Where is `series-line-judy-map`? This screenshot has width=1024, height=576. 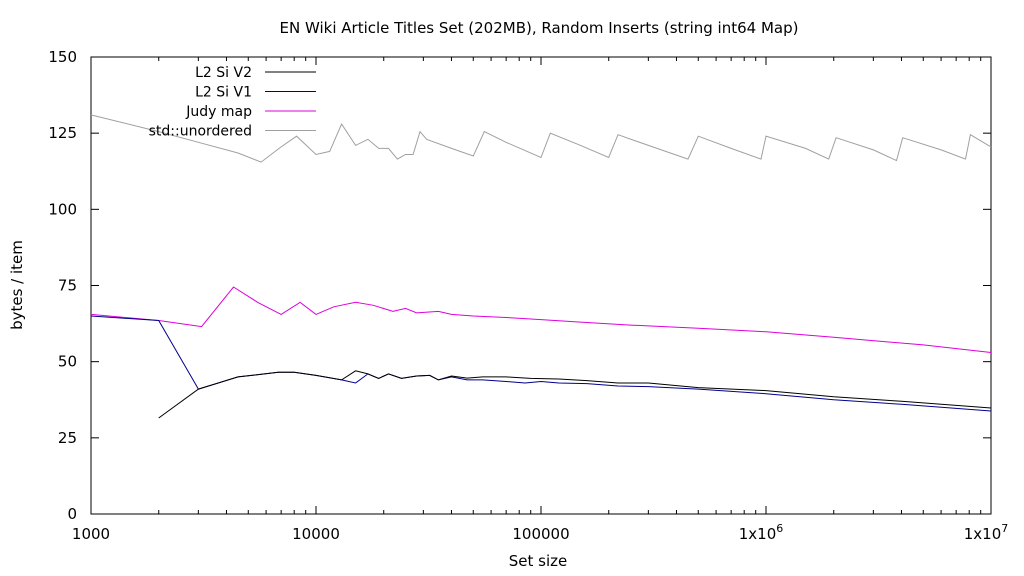 series-line-judy-map is located at coordinates (541, 319).